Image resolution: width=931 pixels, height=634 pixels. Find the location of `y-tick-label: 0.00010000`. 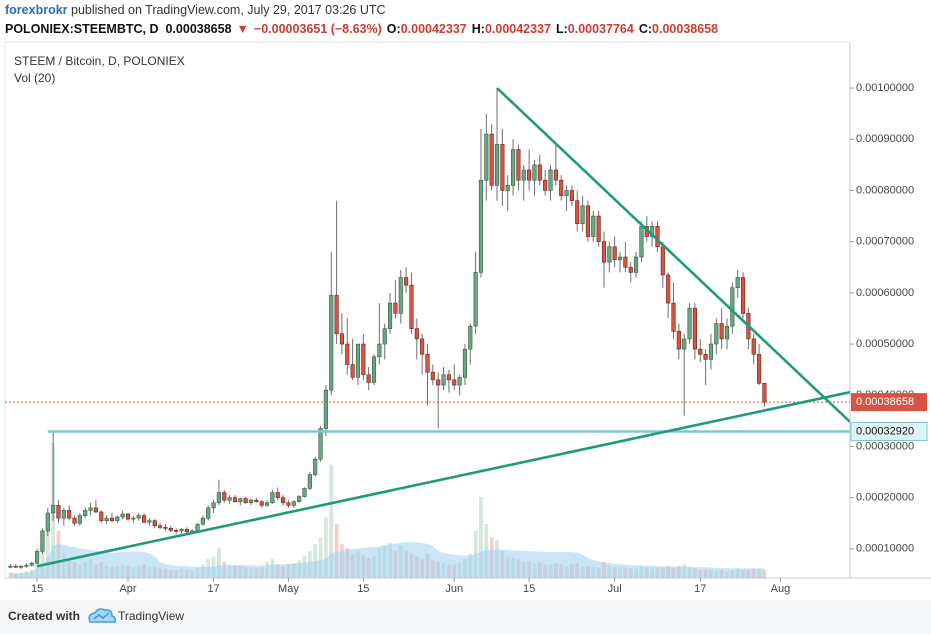

y-tick-label: 0.00010000 is located at coordinates (885, 549).